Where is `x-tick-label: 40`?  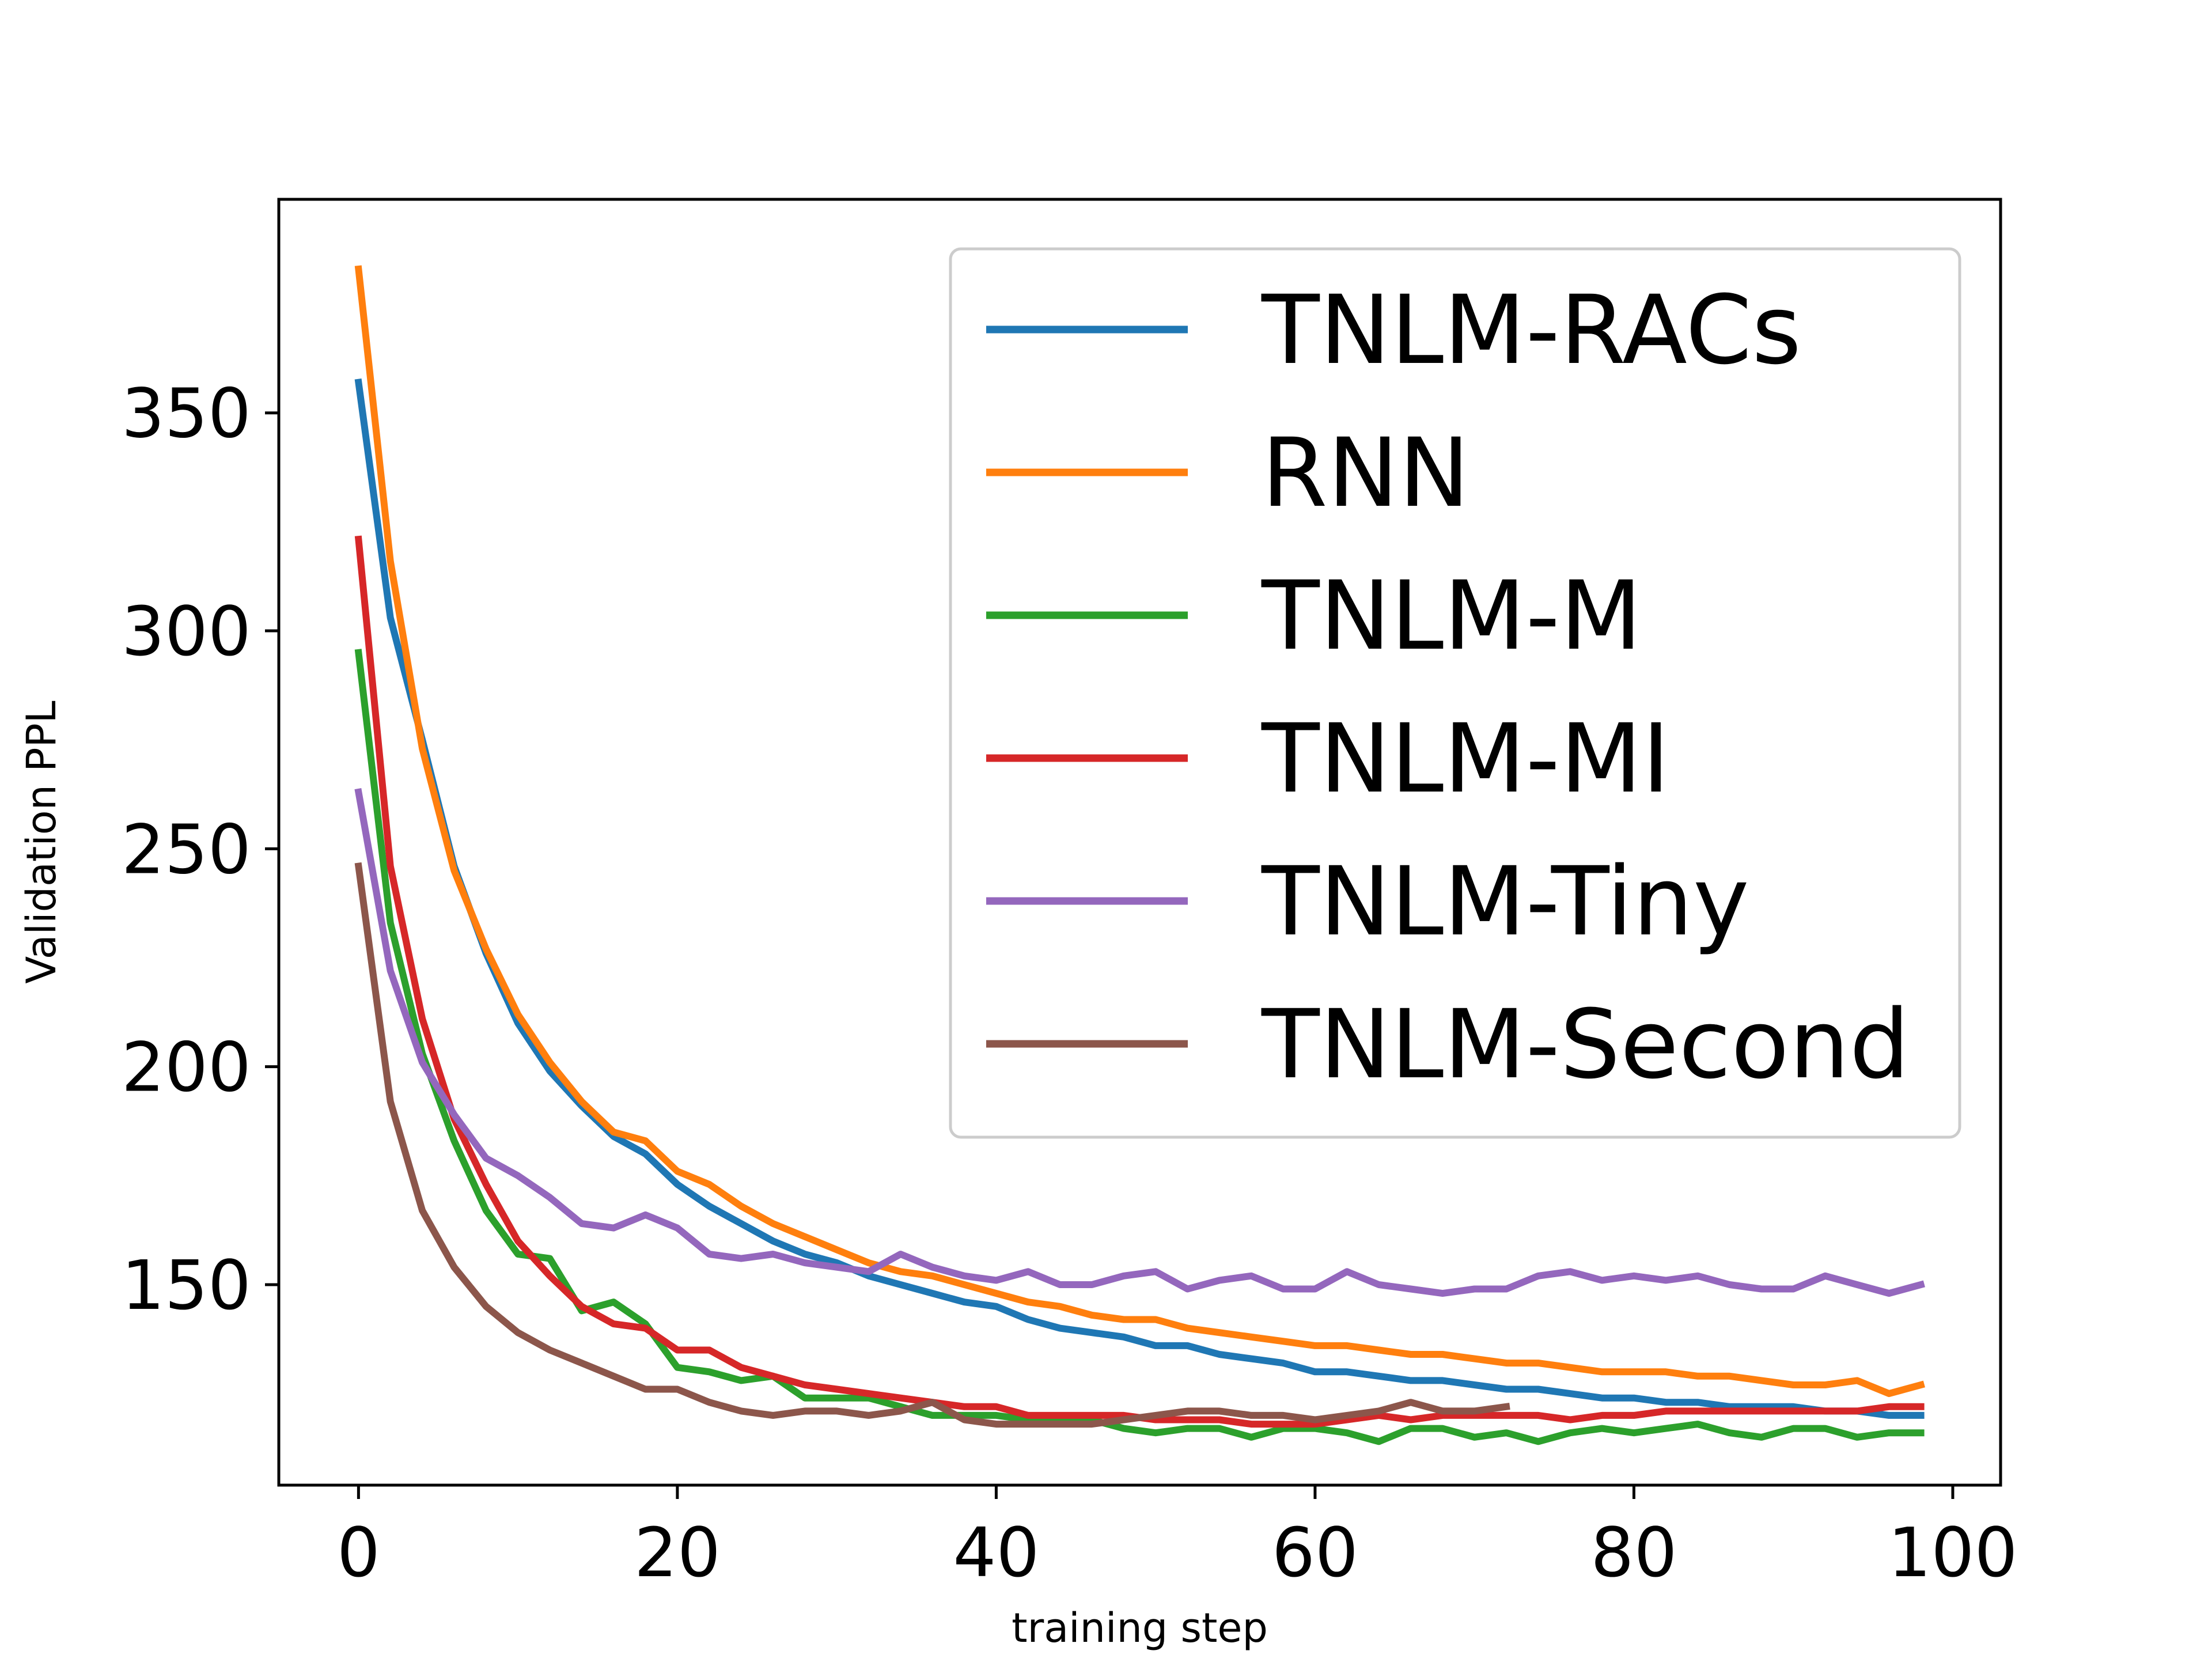
x-tick-label: 40 is located at coordinates (996, 1553).